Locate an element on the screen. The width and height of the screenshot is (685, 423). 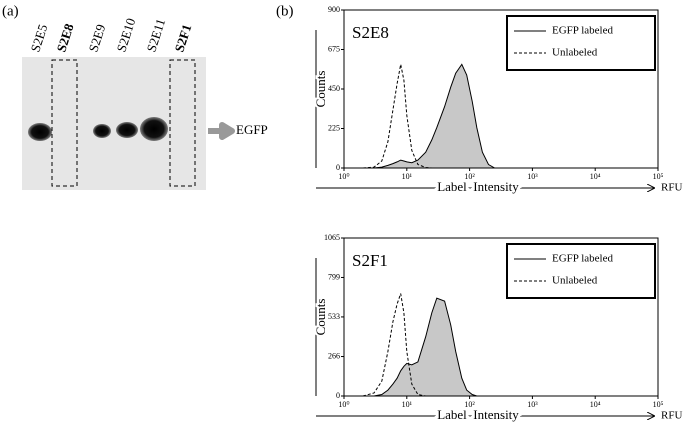
lane-label: S2E8 is located at coordinates (64, 37).